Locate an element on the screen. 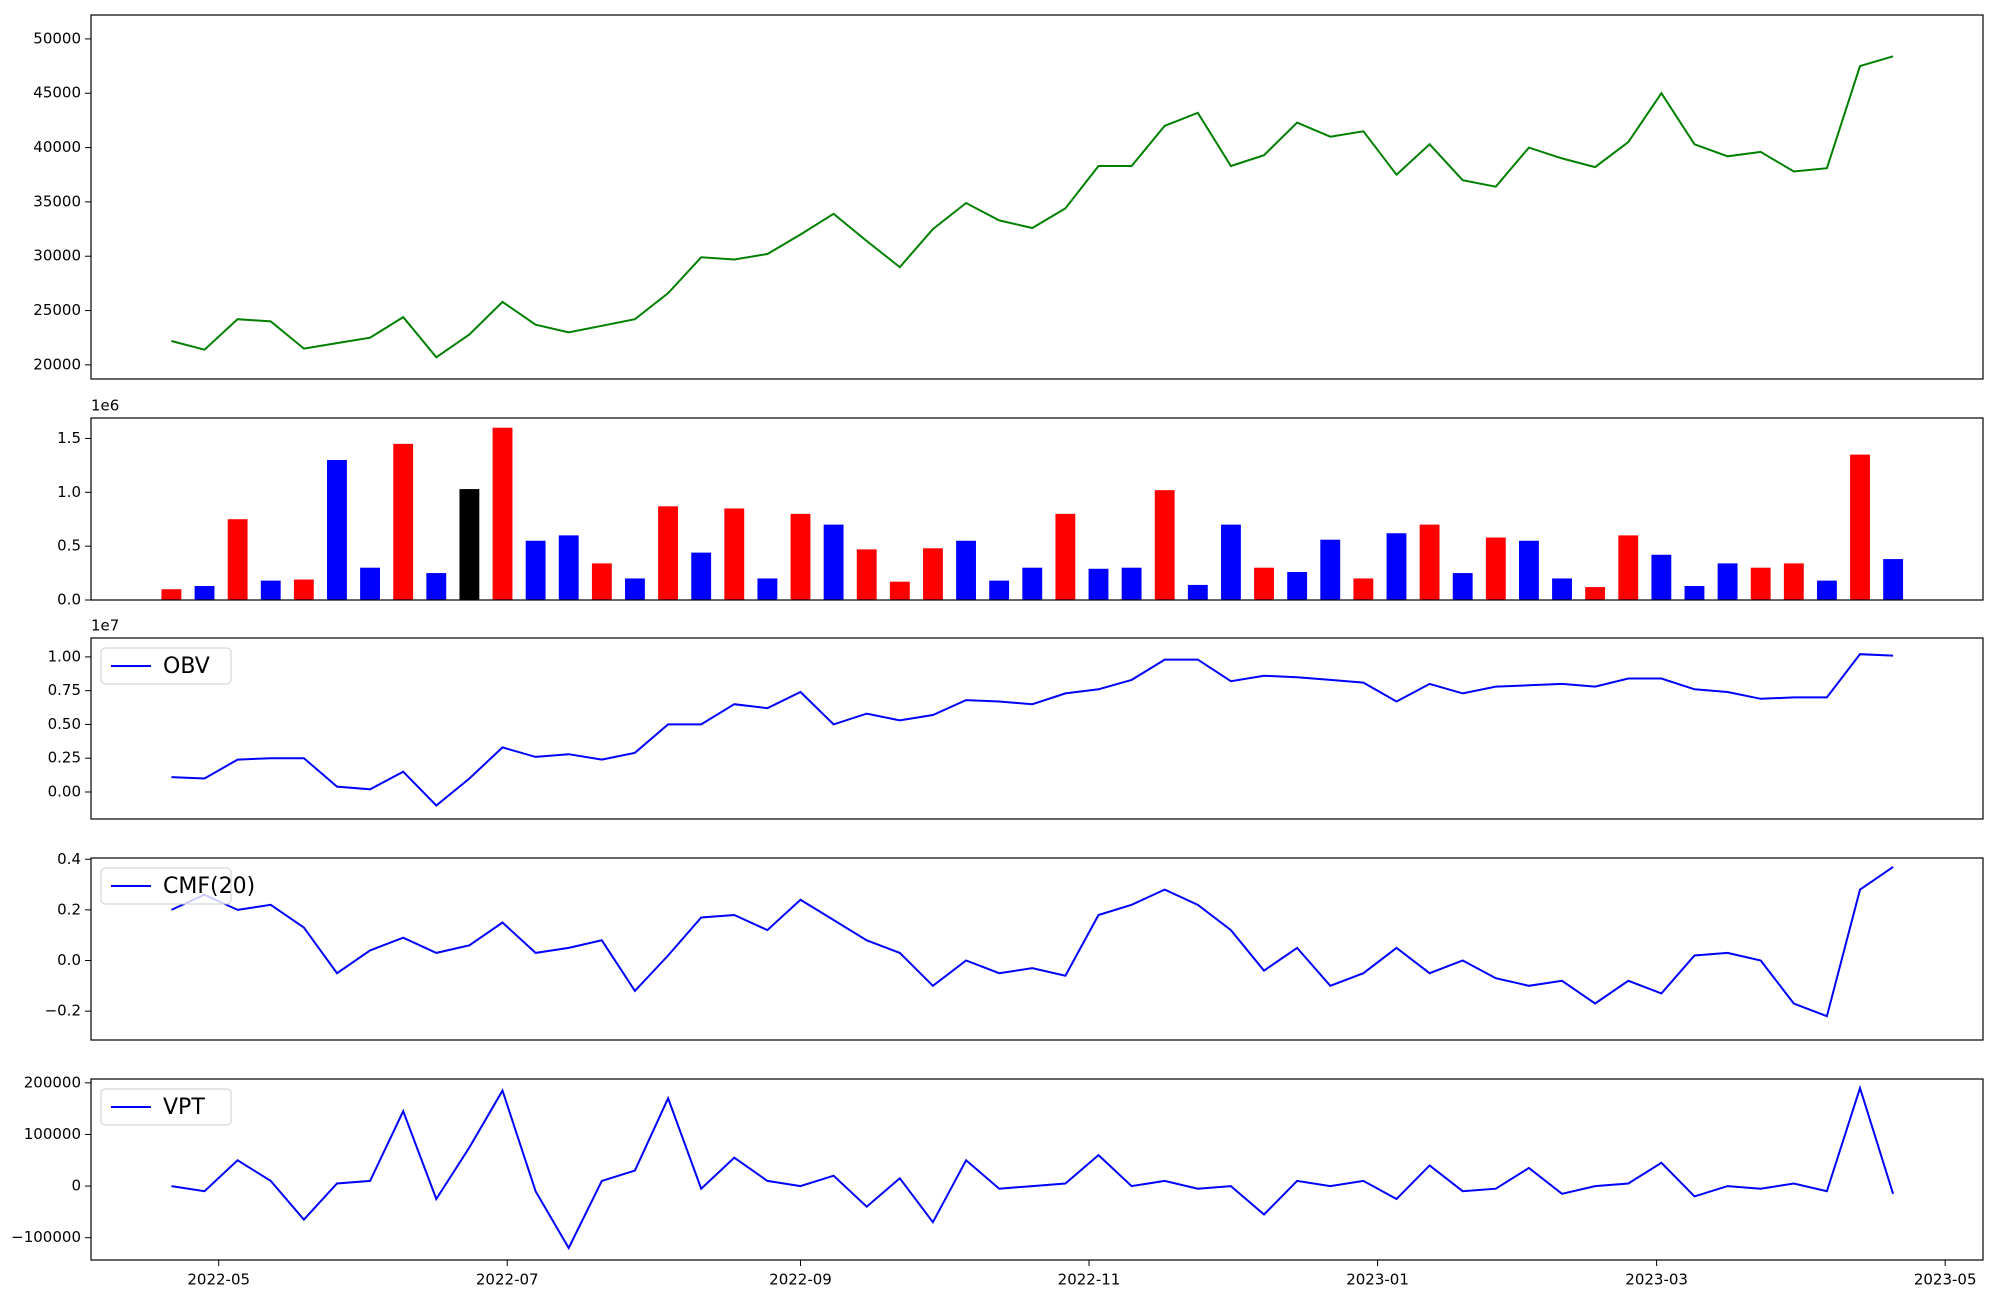 The height and width of the screenshot is (1300, 2000). y-tick-label: 0.4 is located at coordinates (69, 859).